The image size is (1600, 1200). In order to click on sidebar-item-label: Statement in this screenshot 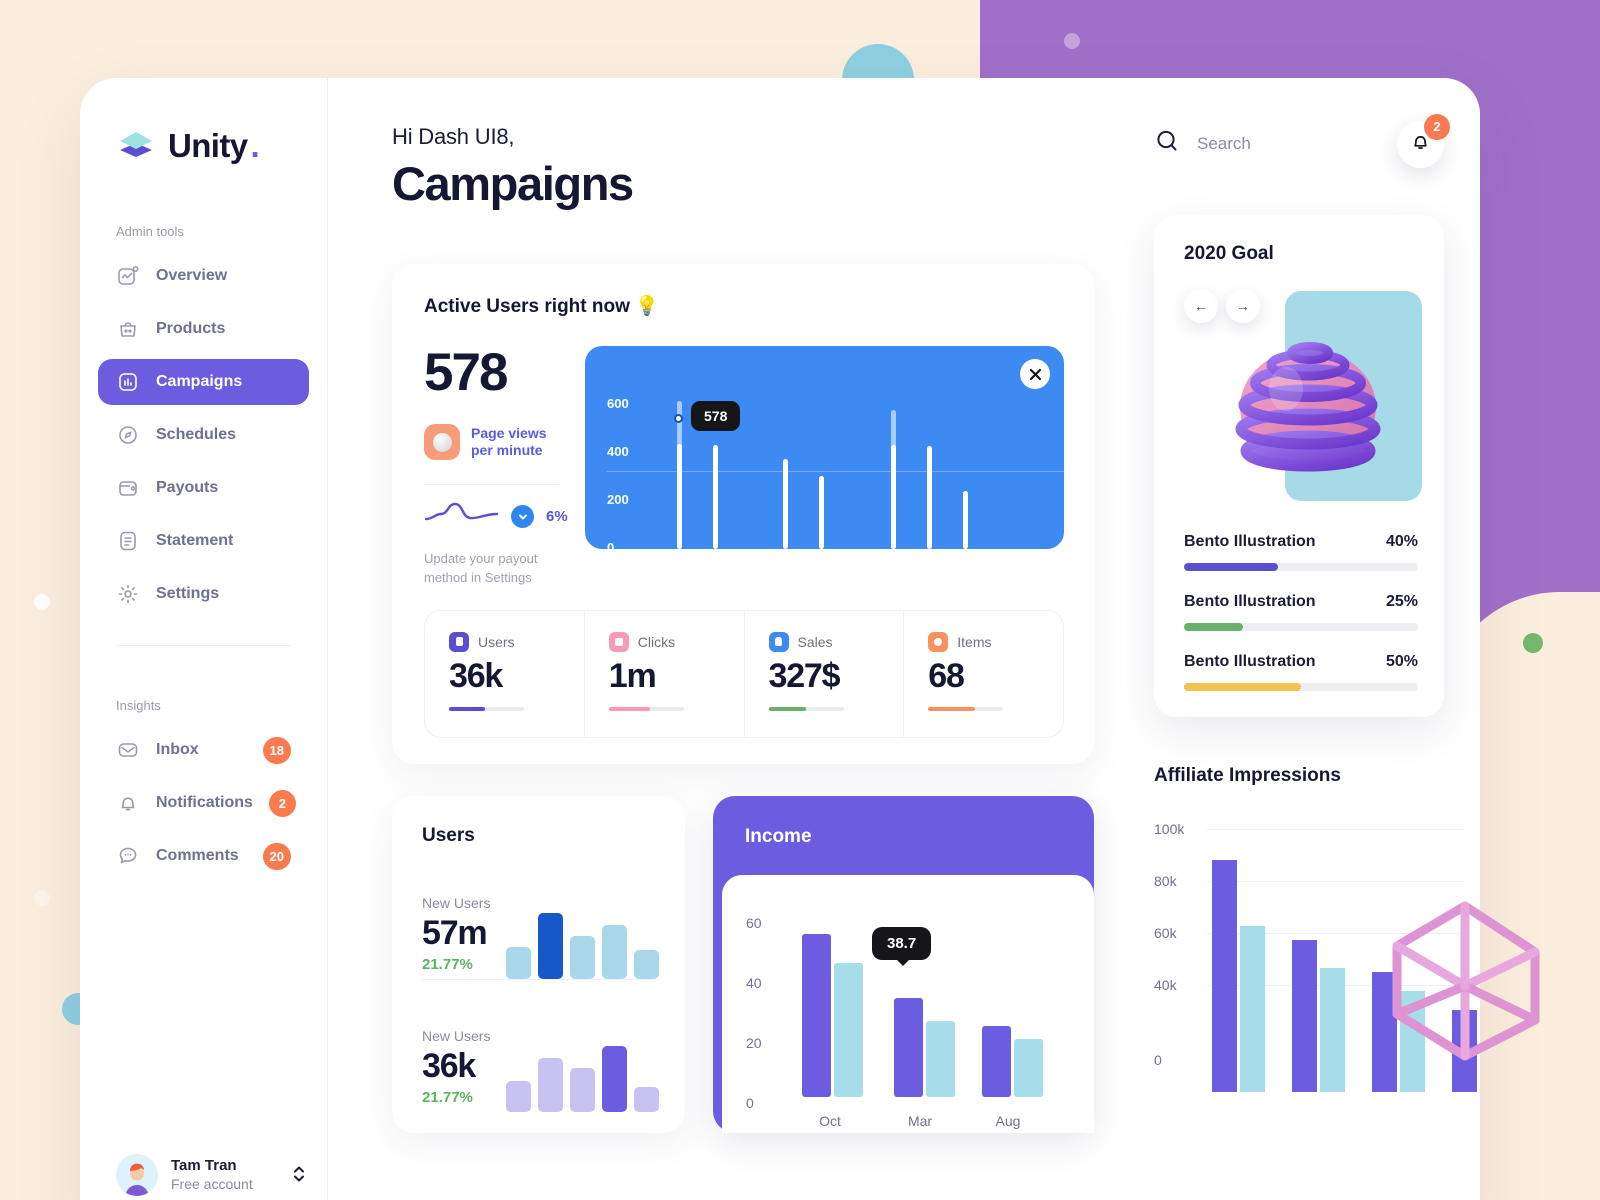, I will do `click(195, 540)`.